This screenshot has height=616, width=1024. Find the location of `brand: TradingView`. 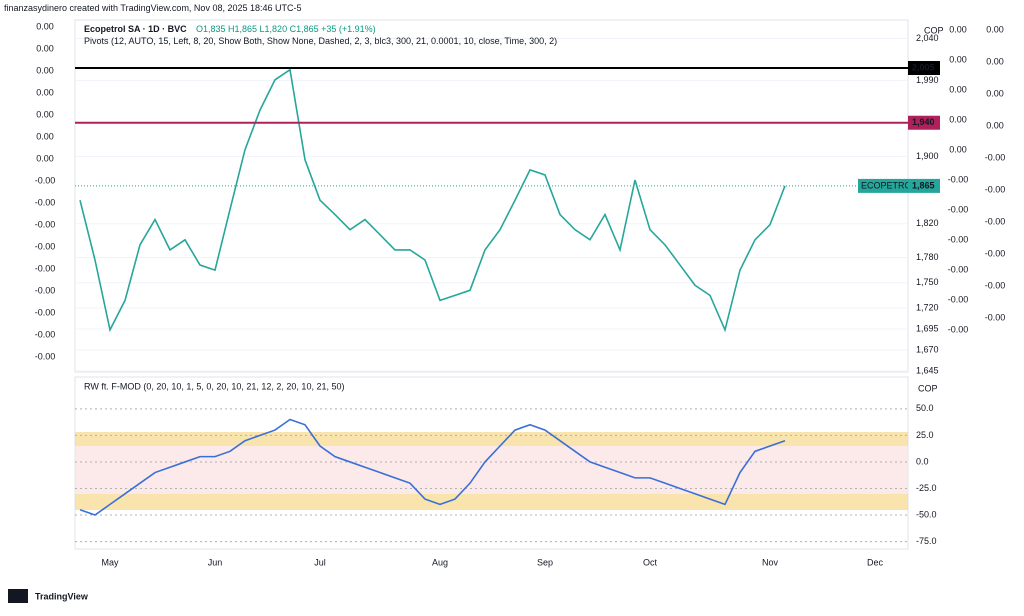

brand: TradingView is located at coordinates (62, 596).